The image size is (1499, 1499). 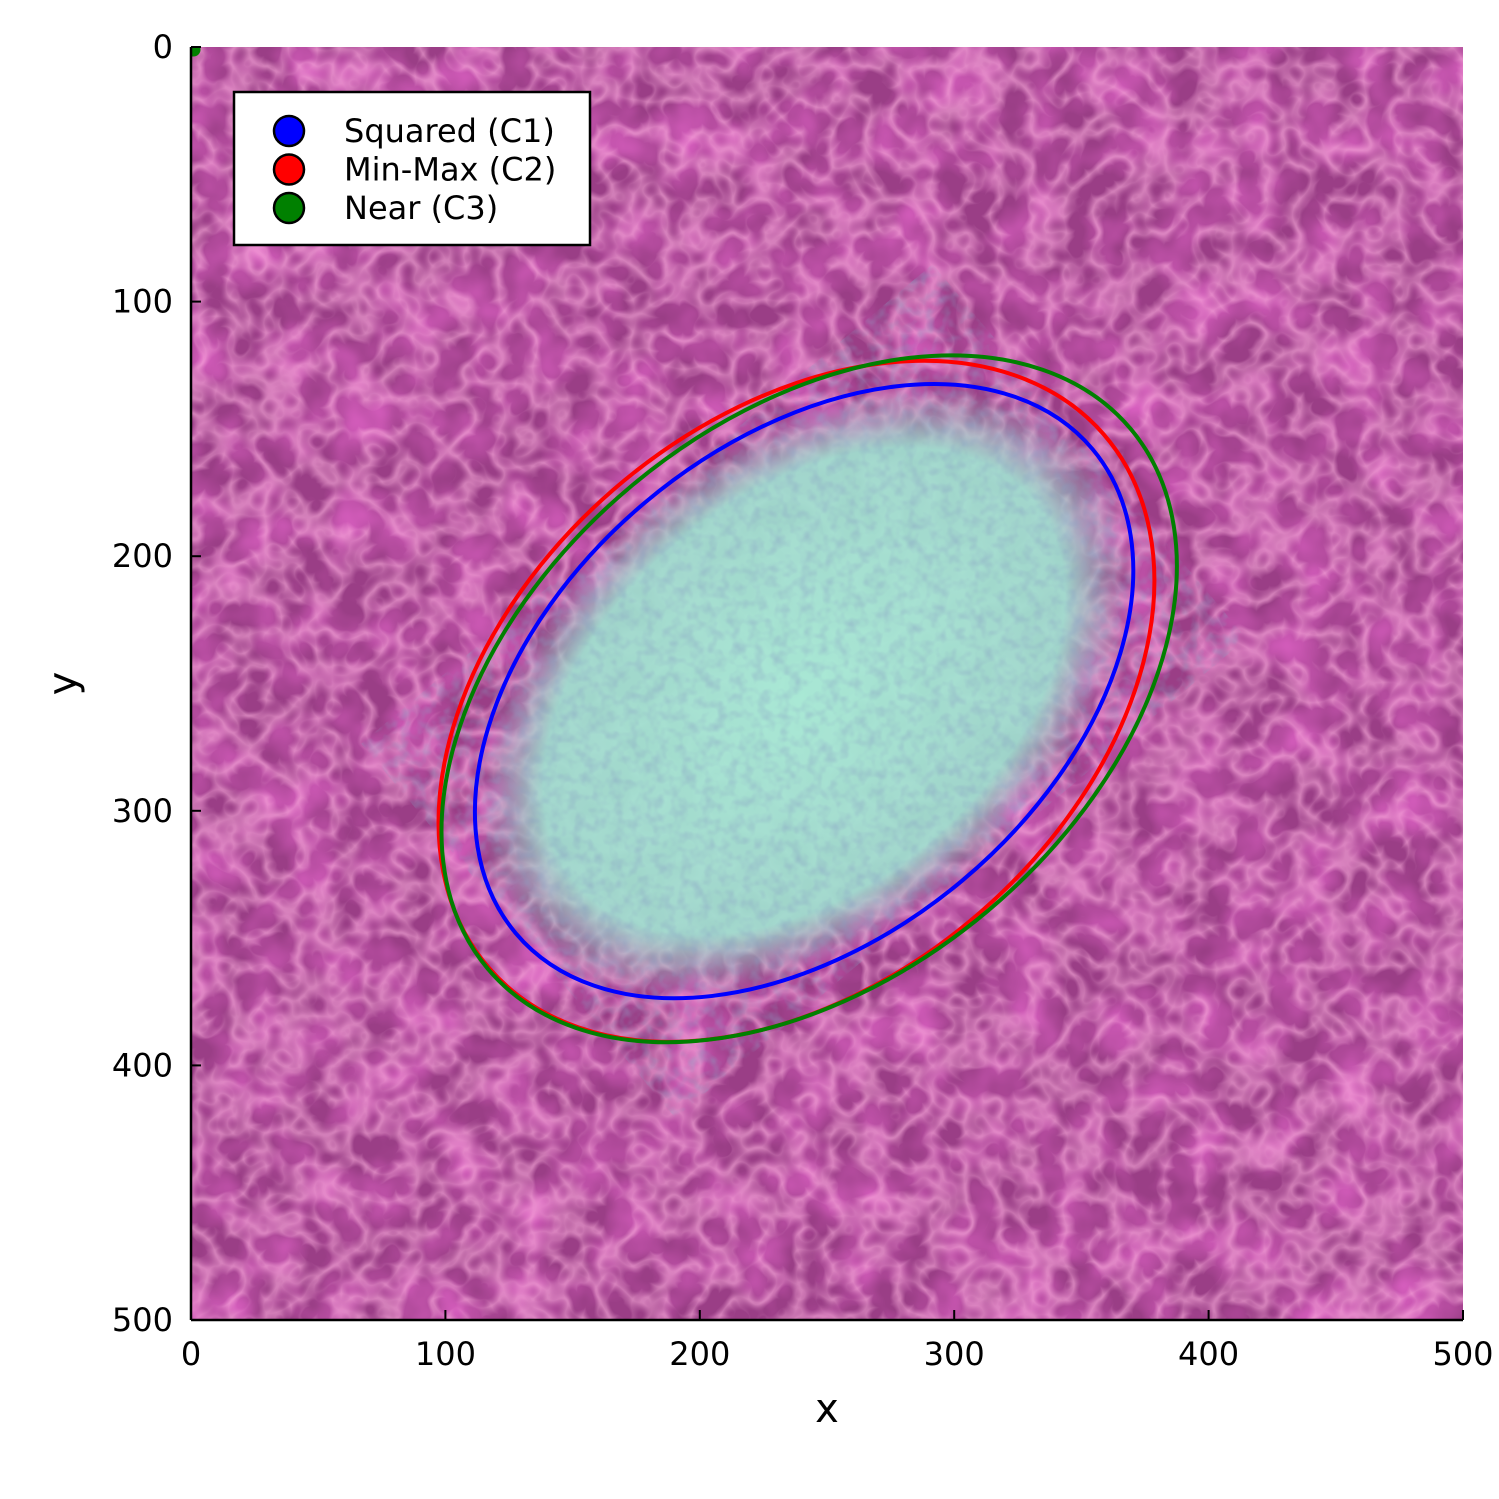 I want to click on x-tick-label: 400, so click(x=1208, y=1354).